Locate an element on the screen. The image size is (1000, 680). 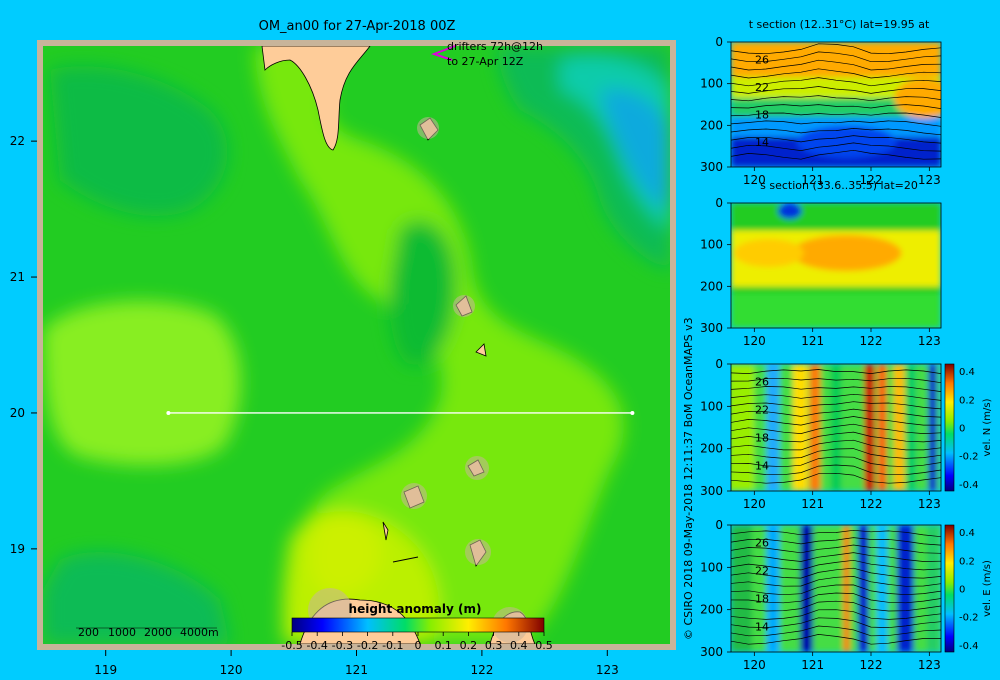
section-colorbar-label: vel. E (m/s) is located at coordinates (987, 588).